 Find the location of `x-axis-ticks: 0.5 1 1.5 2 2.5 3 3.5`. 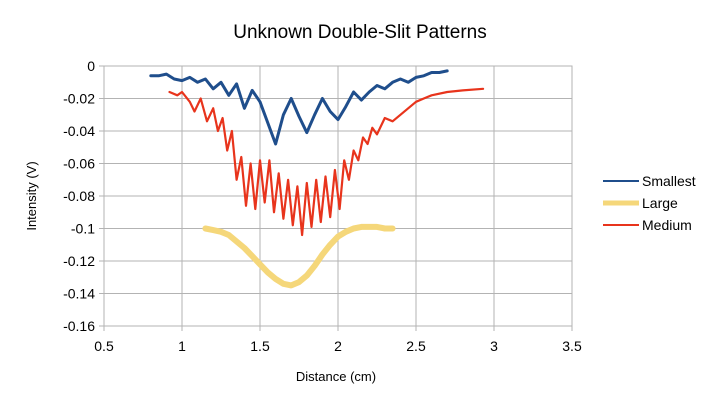

x-axis-ticks: 0.5 1 1.5 2 2.5 3 3.5 is located at coordinates (338, 340).